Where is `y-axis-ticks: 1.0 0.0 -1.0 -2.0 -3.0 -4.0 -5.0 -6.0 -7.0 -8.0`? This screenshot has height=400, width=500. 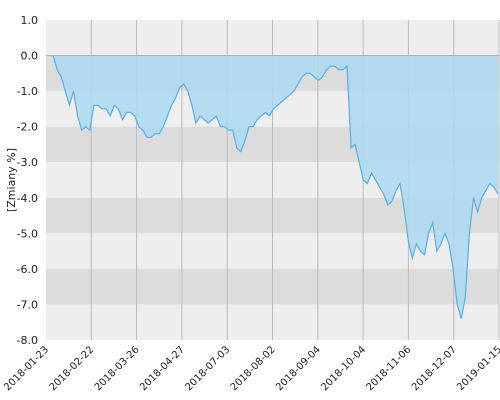
y-axis-ticks: 1.0 0.0 -1.0 -2.0 -3.0 -4.0 -5.0 -6.0 -7.0 -8.0 is located at coordinates (27, 180).